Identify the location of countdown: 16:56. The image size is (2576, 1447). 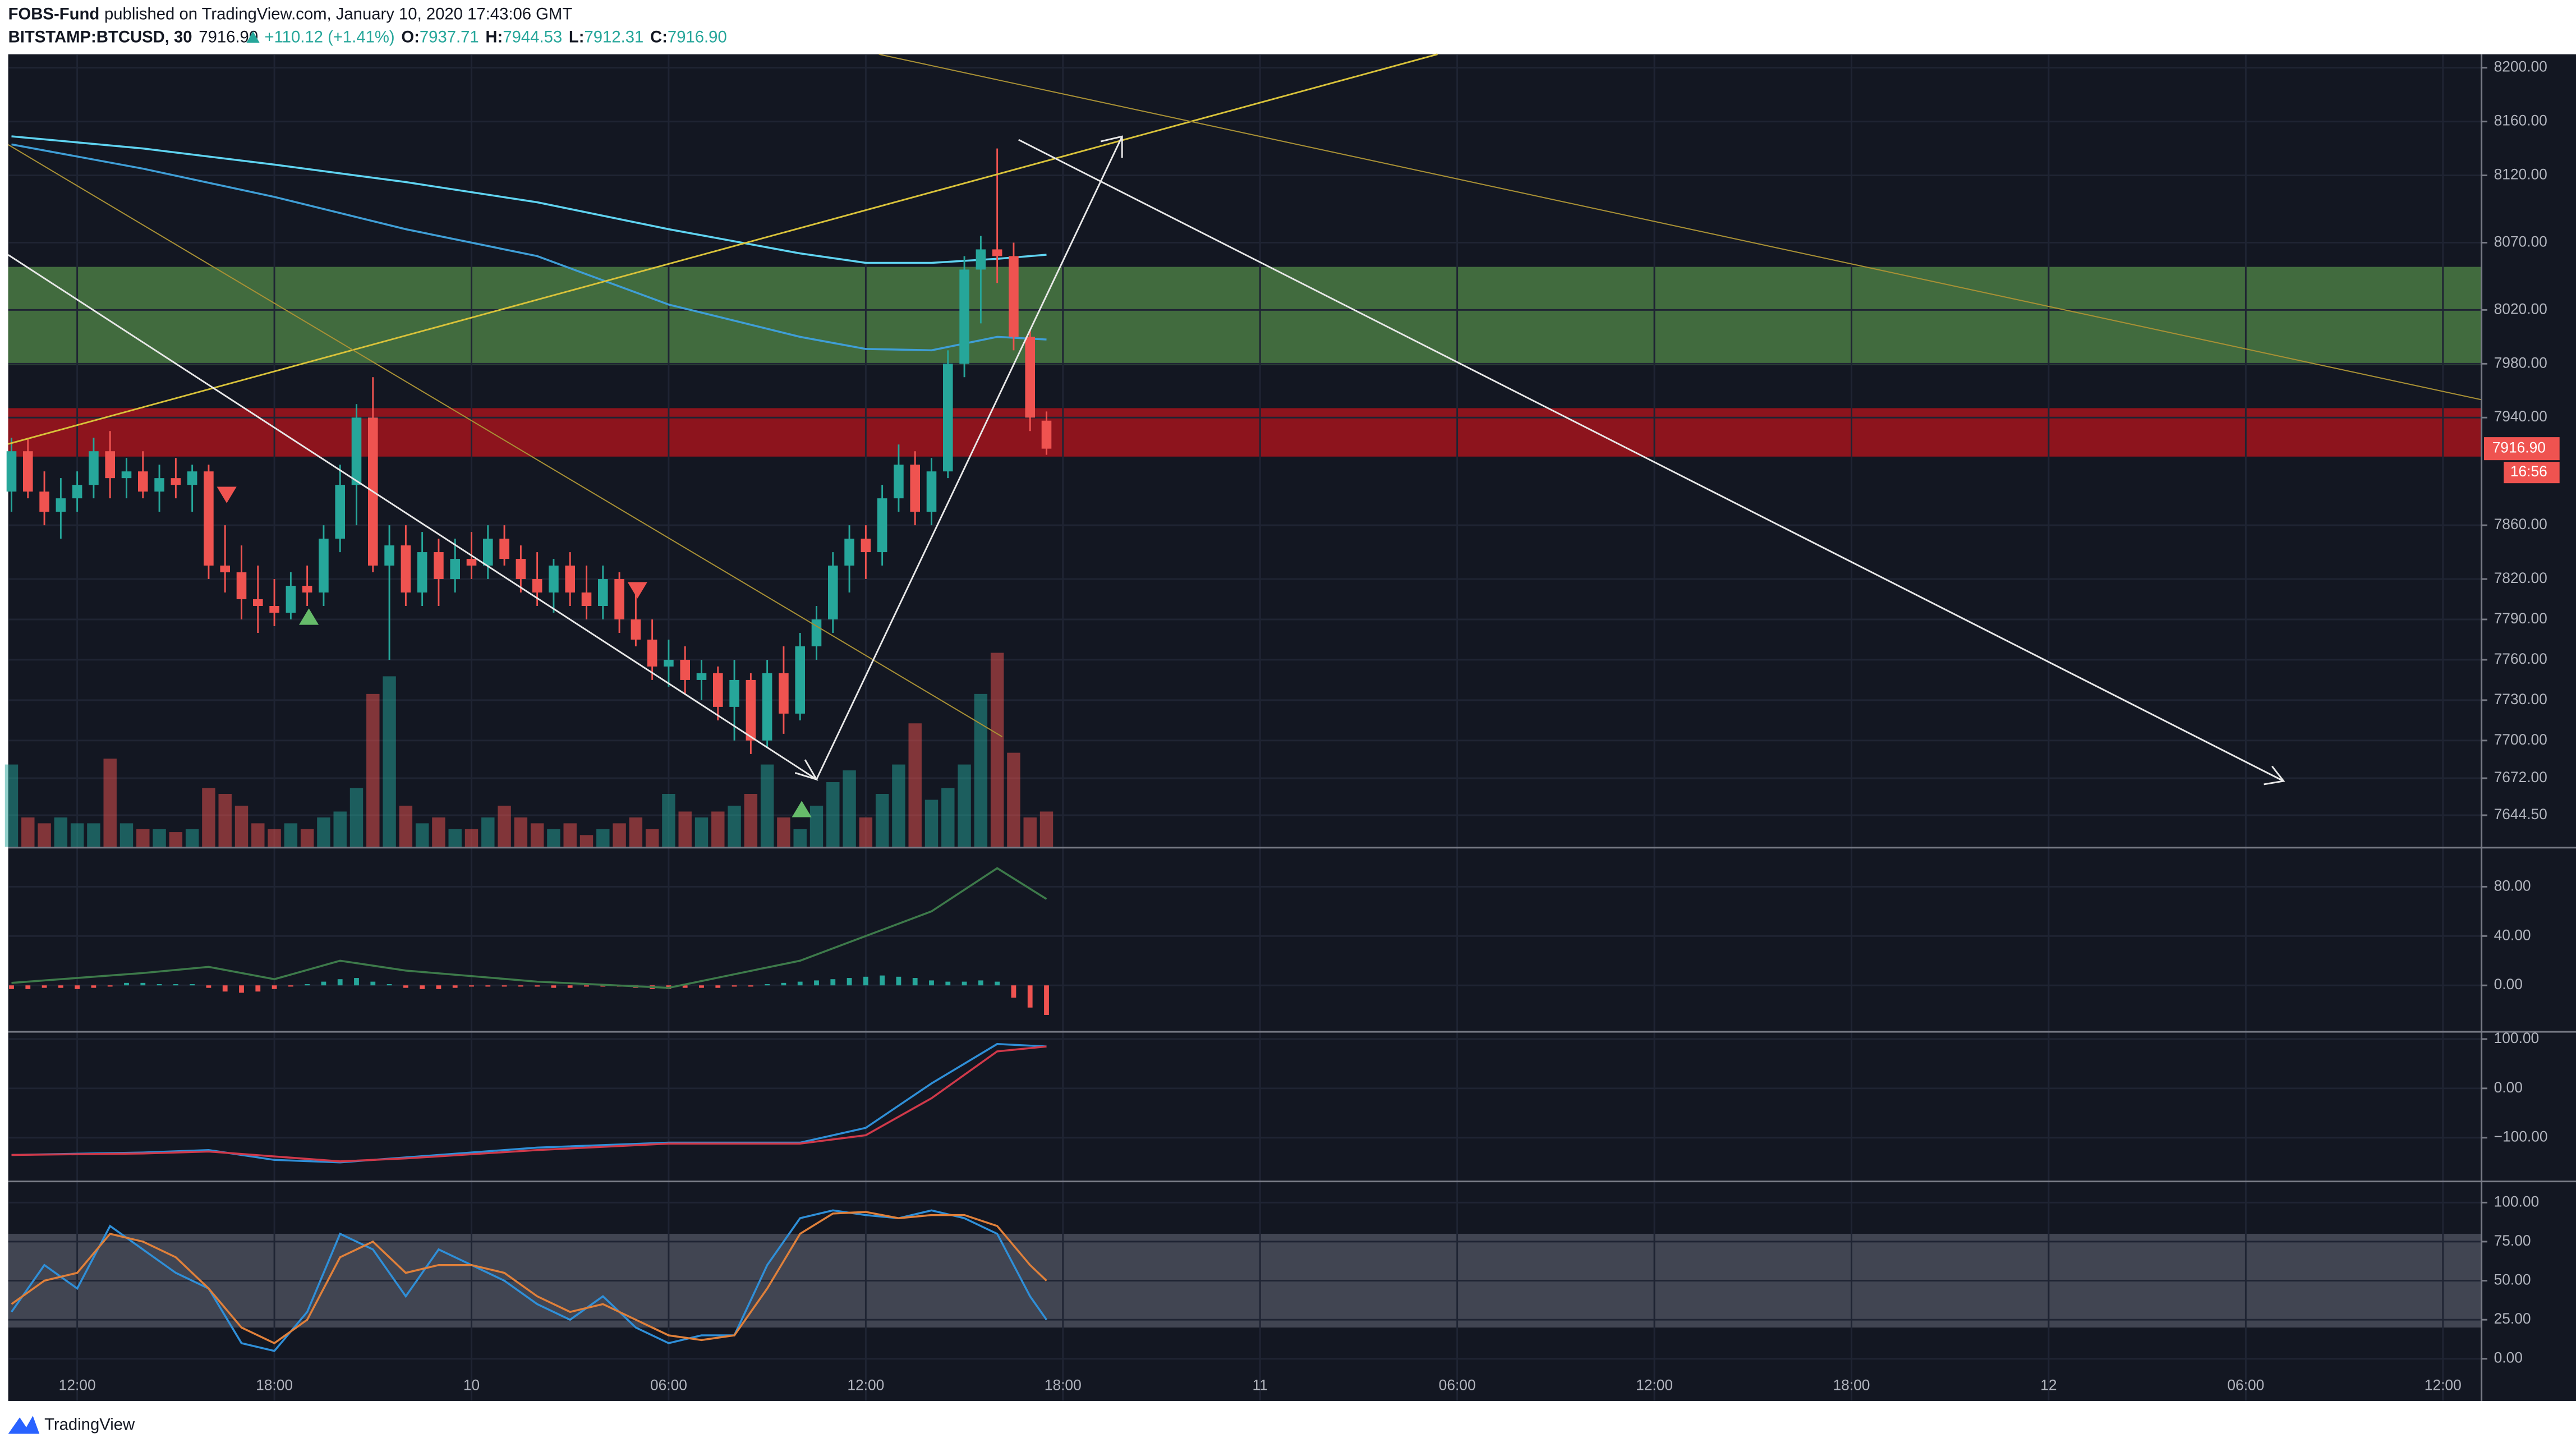
(2529, 471).